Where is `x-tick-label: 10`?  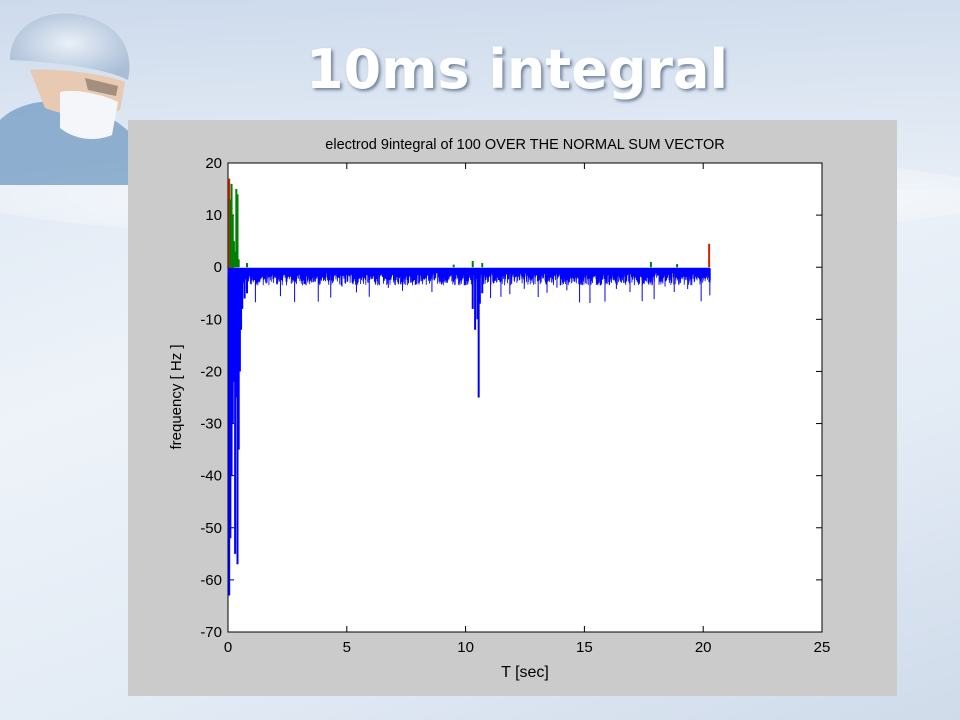 x-tick-label: 10 is located at coordinates (465, 647).